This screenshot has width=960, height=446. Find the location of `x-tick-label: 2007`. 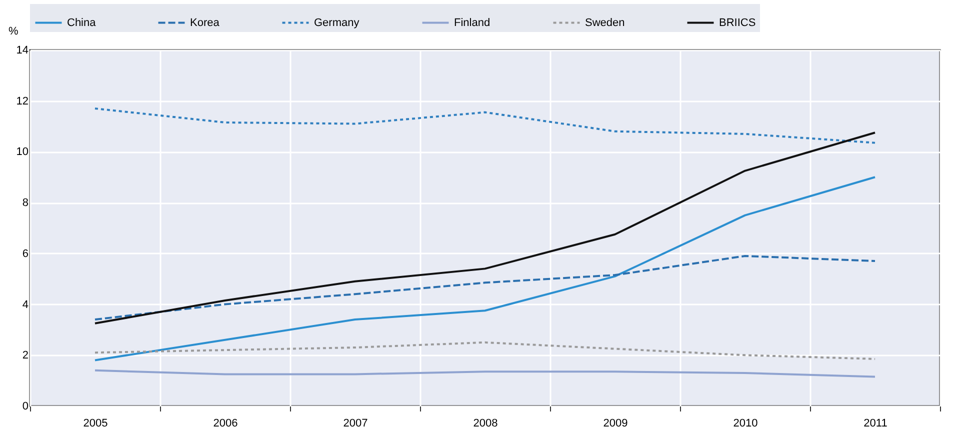

x-tick-label: 2007 is located at coordinates (355, 424).